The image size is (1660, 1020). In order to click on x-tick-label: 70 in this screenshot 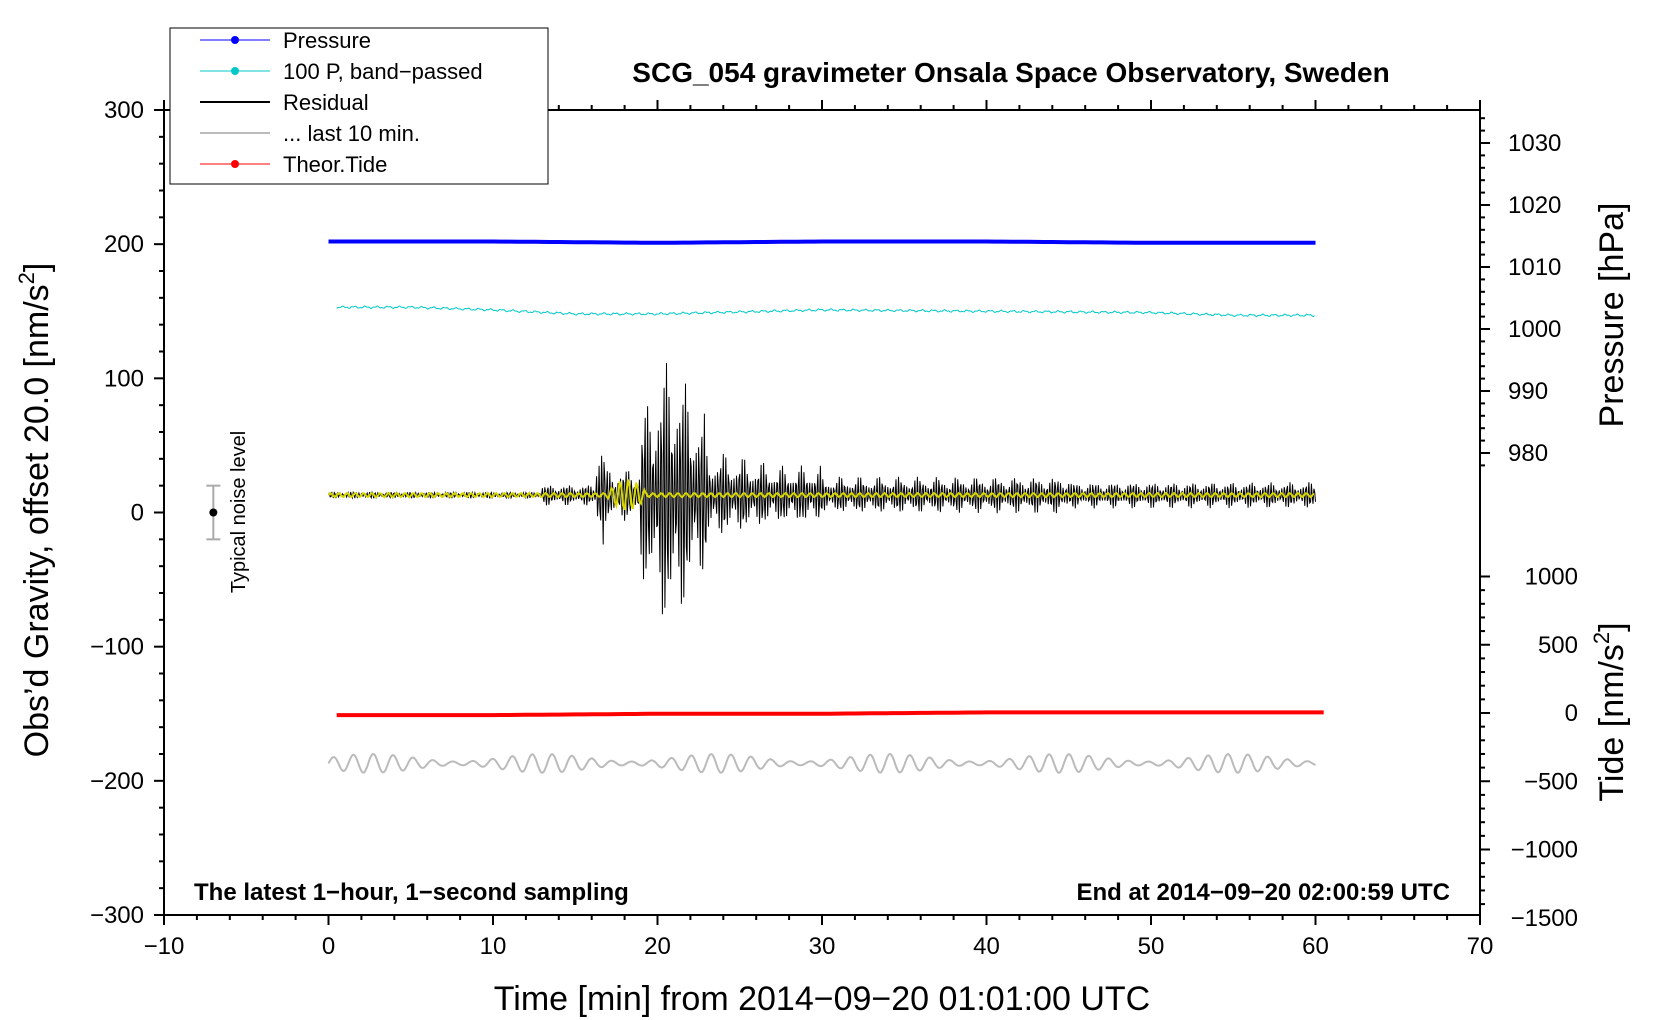, I will do `click(1480, 946)`.